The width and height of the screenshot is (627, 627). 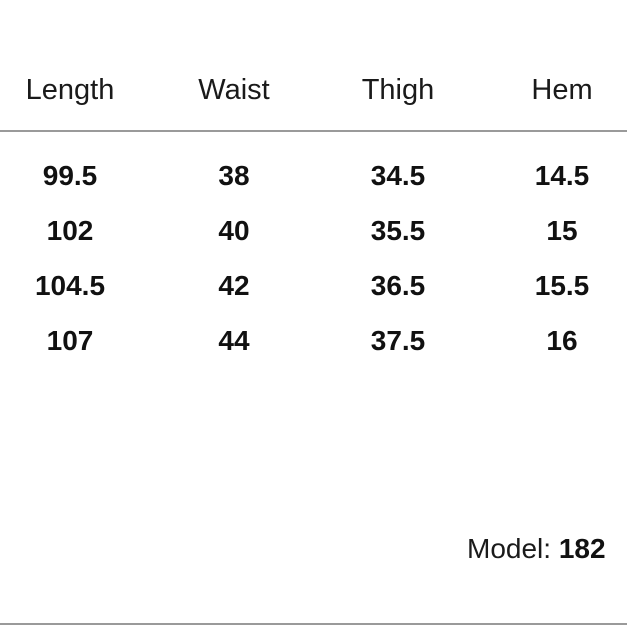 I want to click on table-cell: 38, so click(x=234, y=175).